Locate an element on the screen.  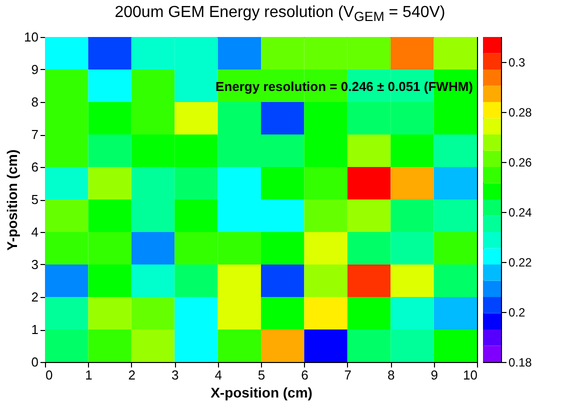
x-tick-label: 5 is located at coordinates (262, 375).